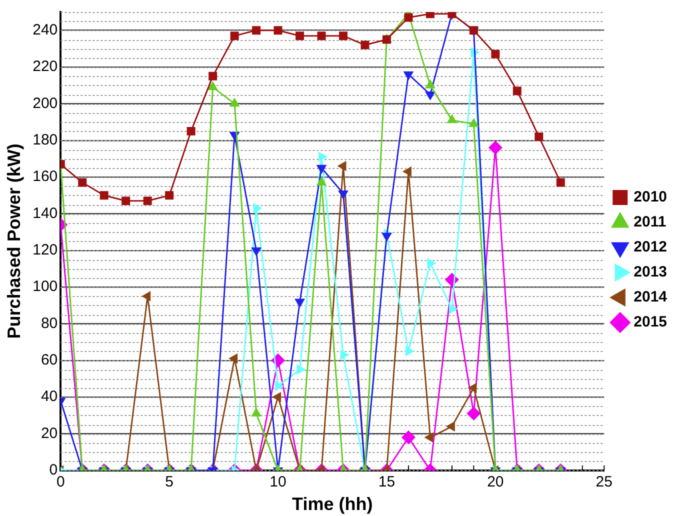 This screenshot has height=516, width=681. I want to click on y-tick-label: 220, so click(45, 67).